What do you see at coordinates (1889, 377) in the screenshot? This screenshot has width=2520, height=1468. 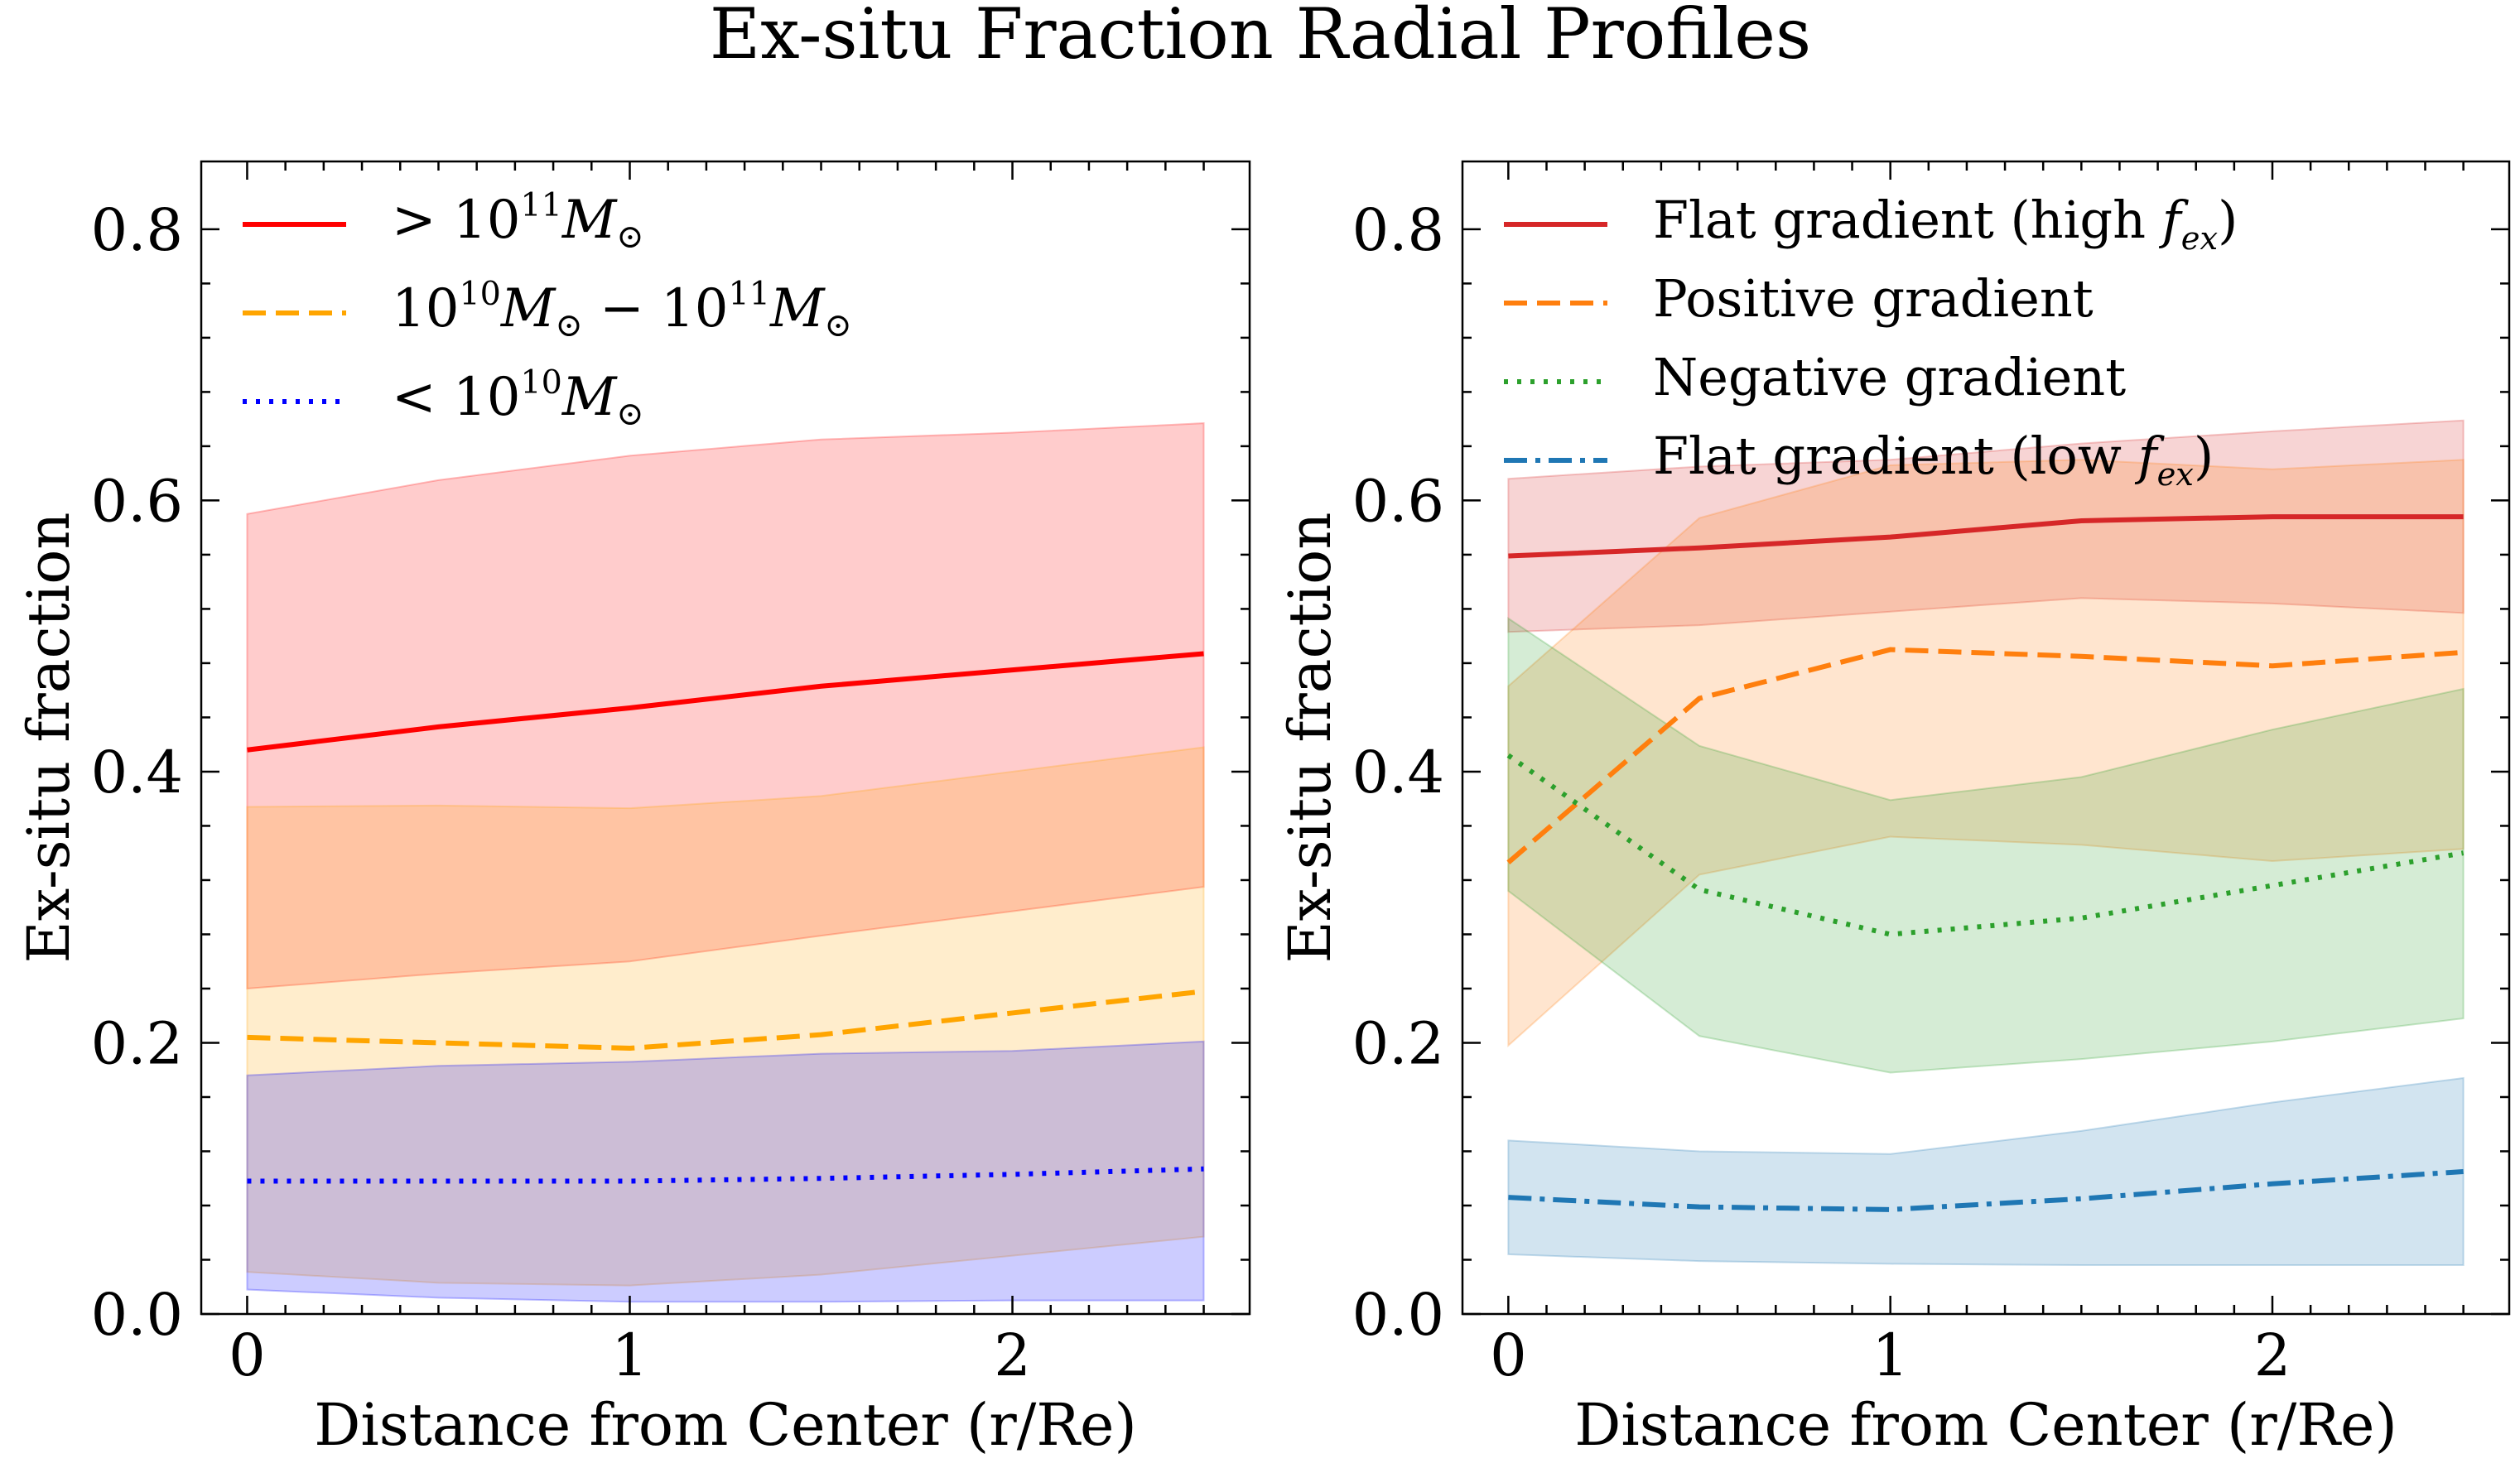 I see `legend-label-negative: Negative gradient` at bounding box center [1889, 377].